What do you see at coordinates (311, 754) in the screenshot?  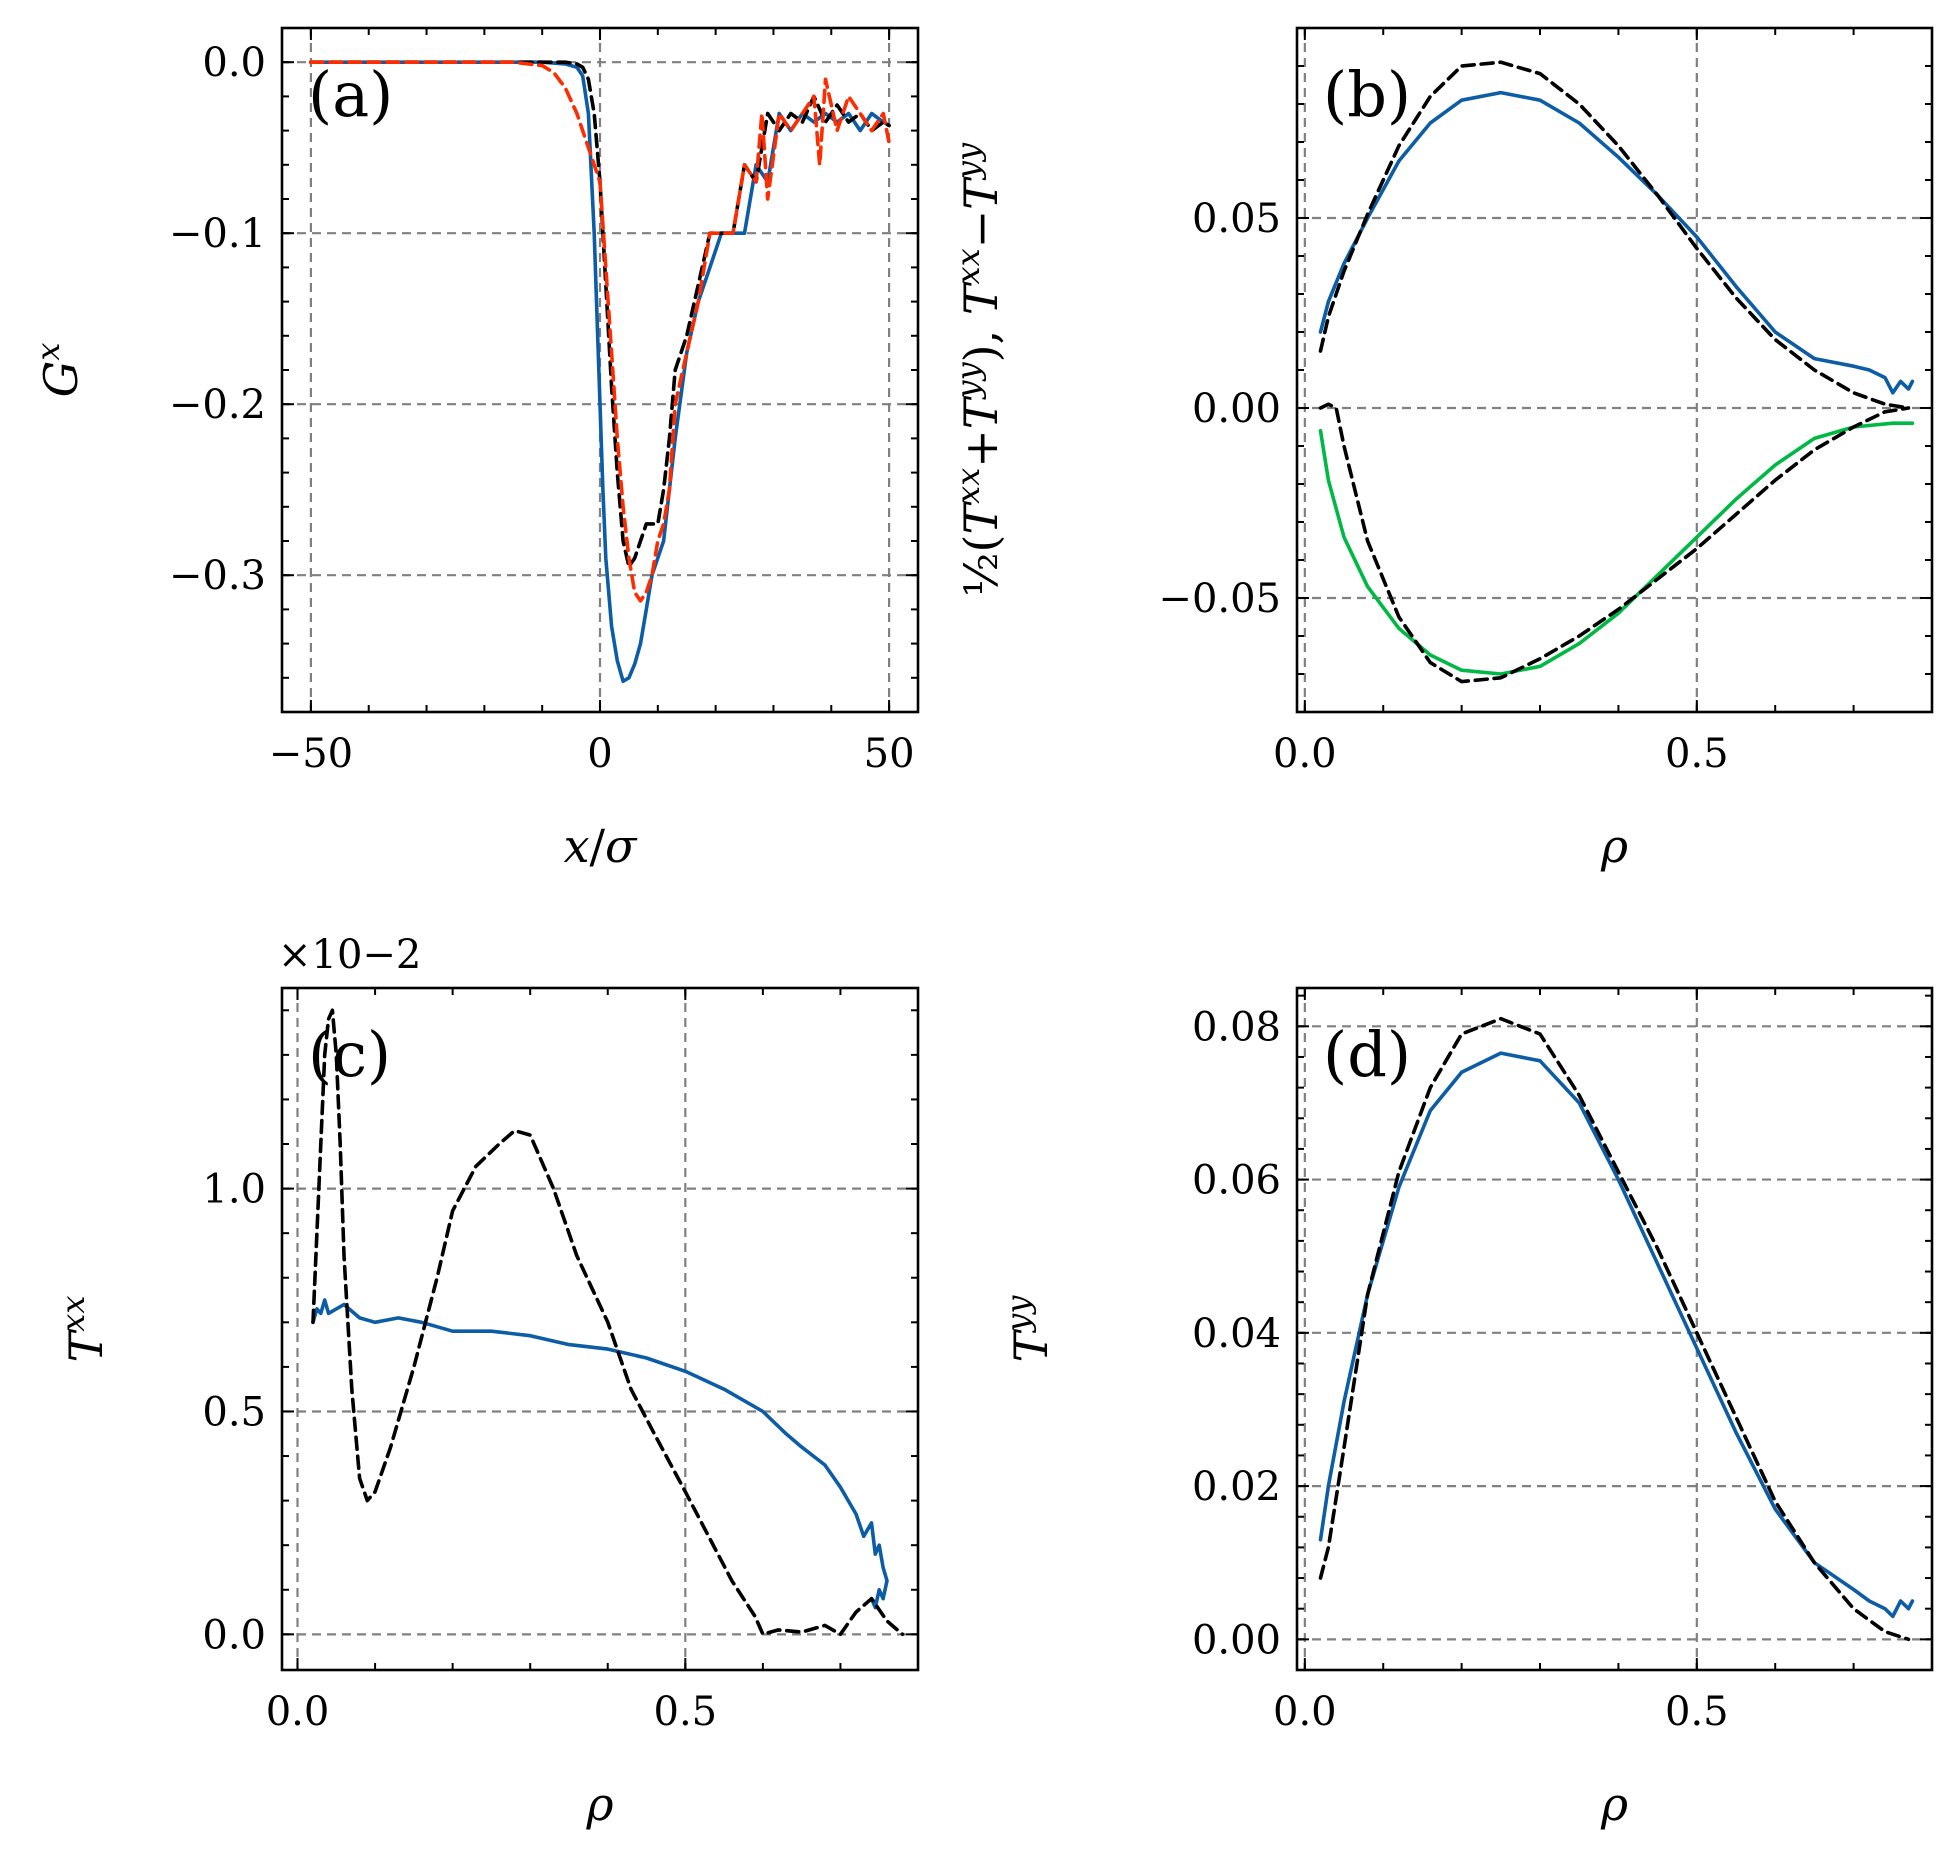 I see `x-tick-label: −50` at bounding box center [311, 754].